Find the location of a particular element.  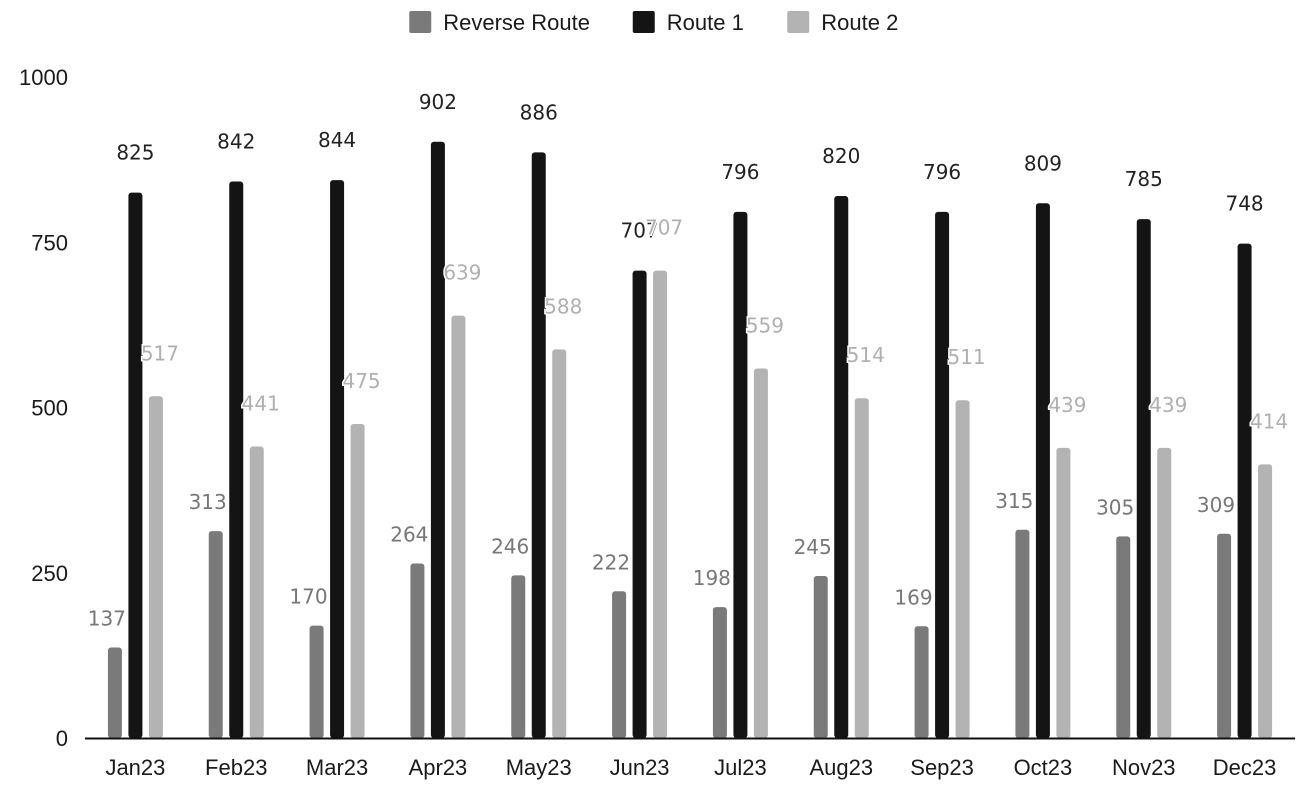

bar-route-1-sep23 is located at coordinates (942, 474).